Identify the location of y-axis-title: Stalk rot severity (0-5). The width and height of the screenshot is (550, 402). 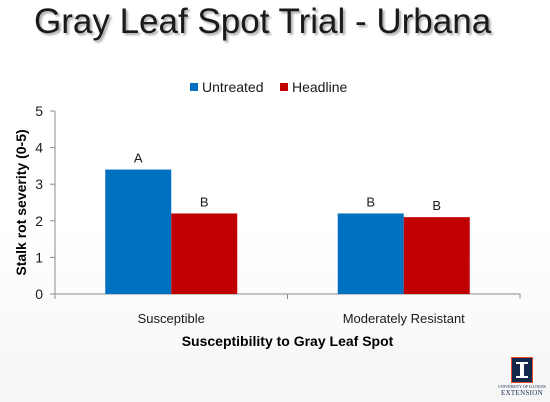
(21, 202).